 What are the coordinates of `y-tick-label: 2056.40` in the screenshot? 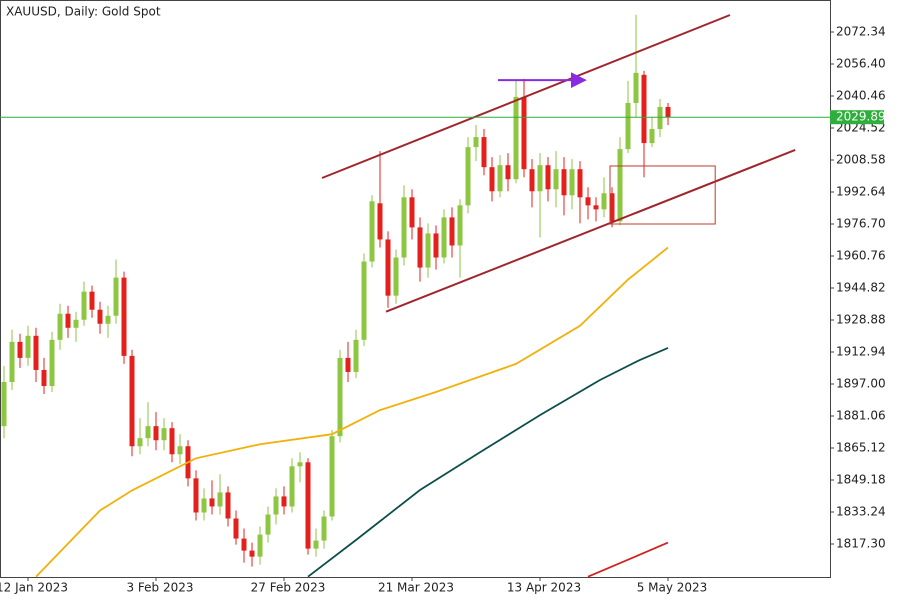 It's located at (861, 63).